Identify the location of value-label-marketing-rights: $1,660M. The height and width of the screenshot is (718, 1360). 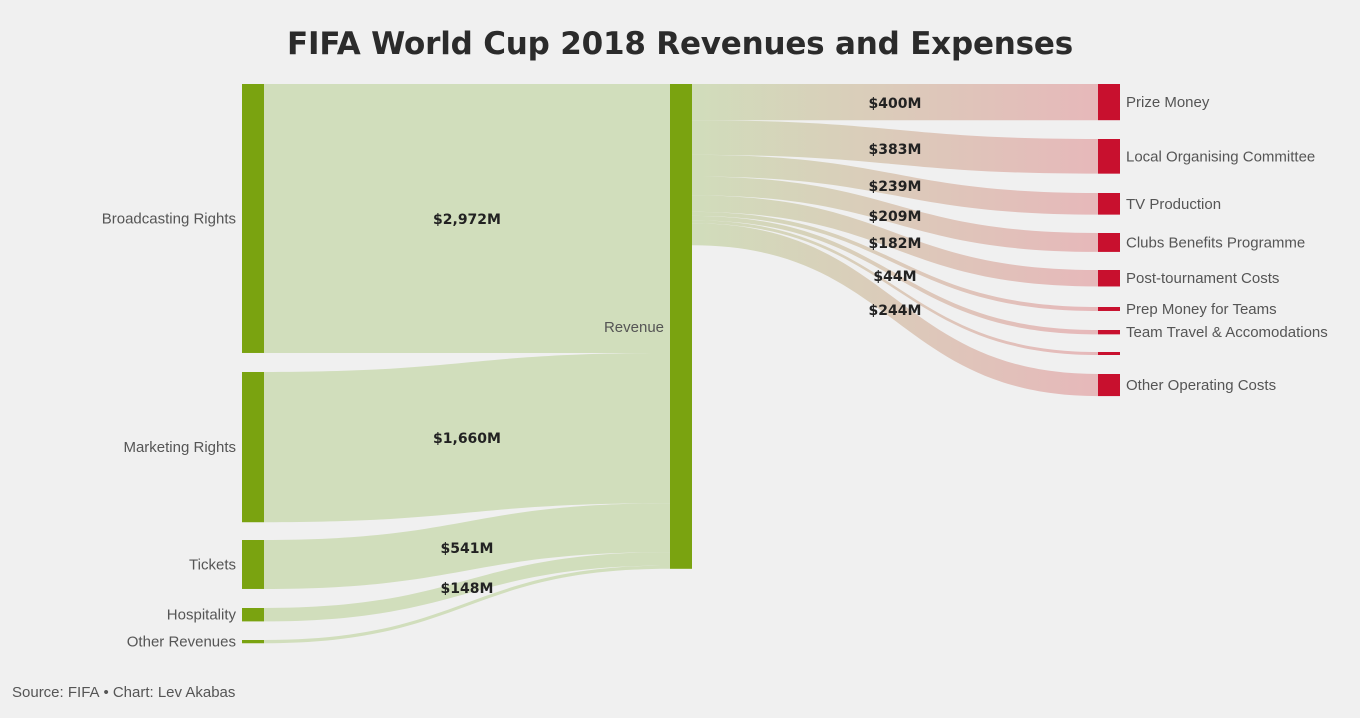
(467, 439).